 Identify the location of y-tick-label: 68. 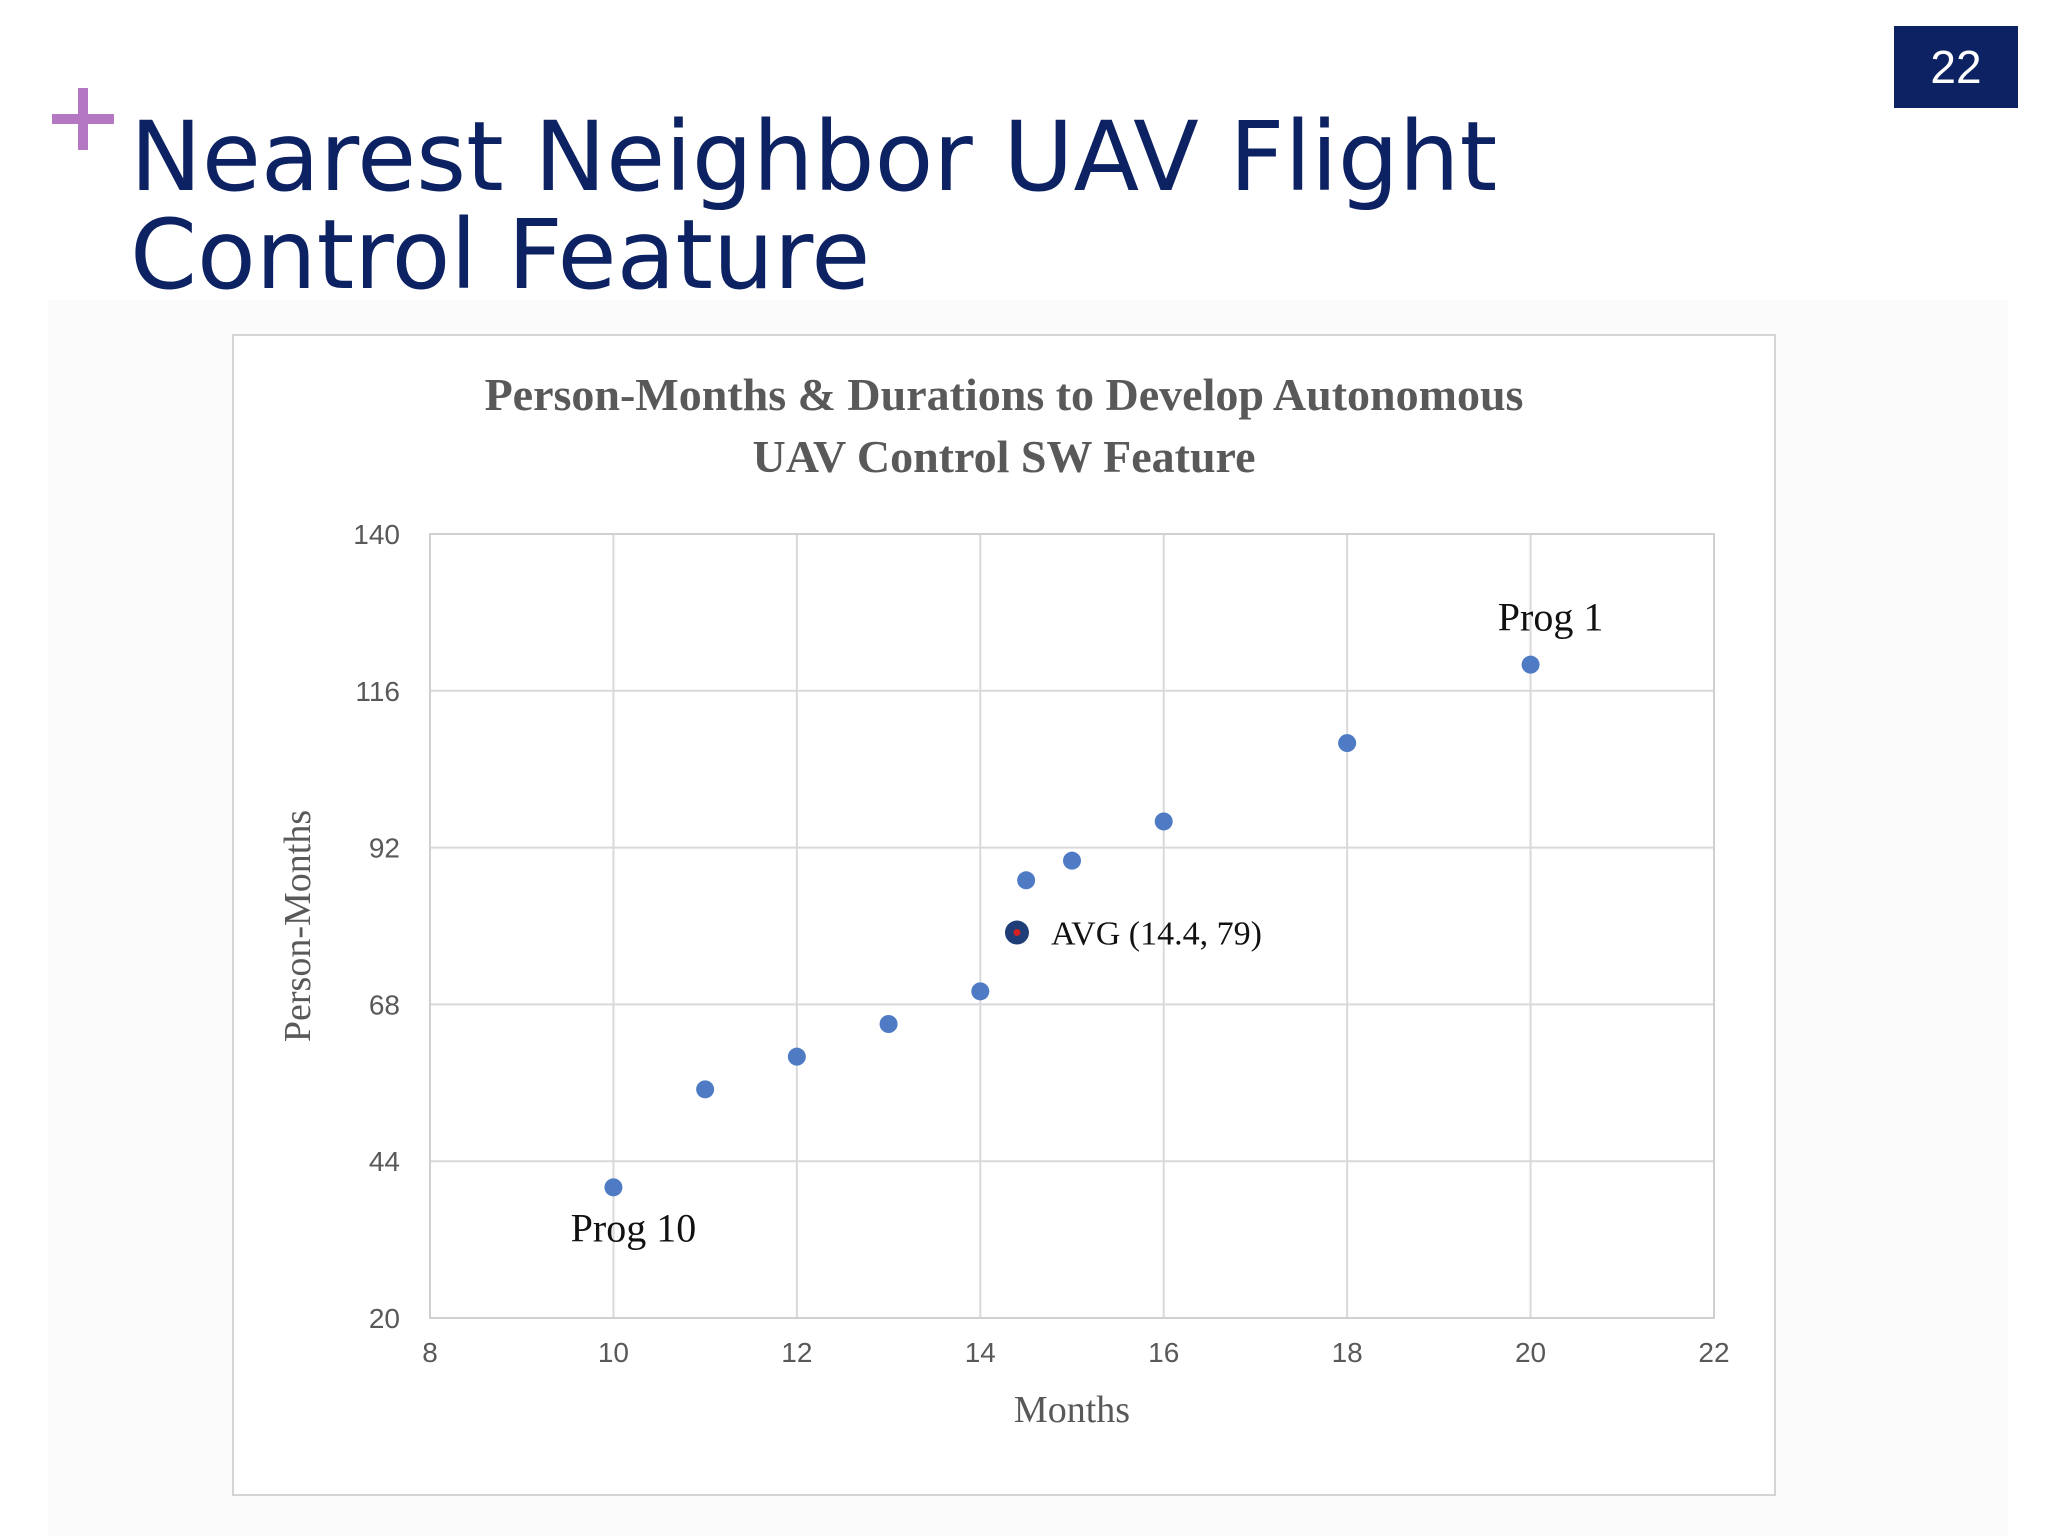
(384, 1004).